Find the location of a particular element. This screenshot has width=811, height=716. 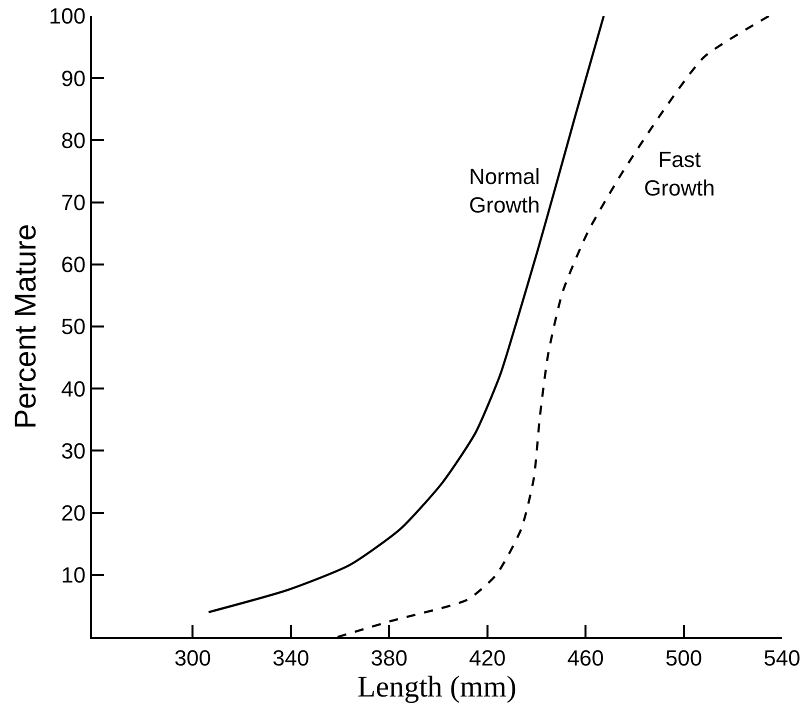

x-tick-label: 420 is located at coordinates (487, 657).